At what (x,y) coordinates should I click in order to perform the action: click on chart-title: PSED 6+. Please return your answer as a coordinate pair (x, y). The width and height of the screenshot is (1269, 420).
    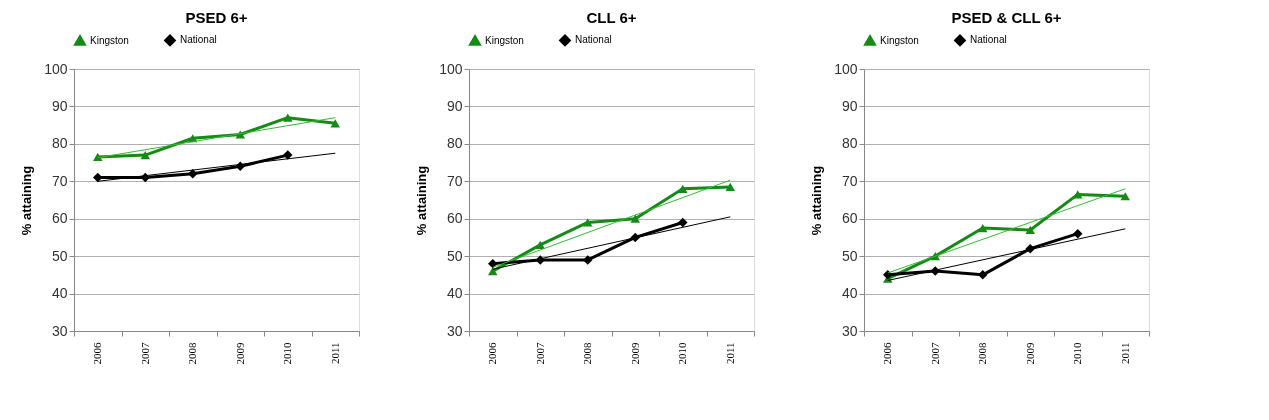
    Looking at the image, I should click on (216, 17).